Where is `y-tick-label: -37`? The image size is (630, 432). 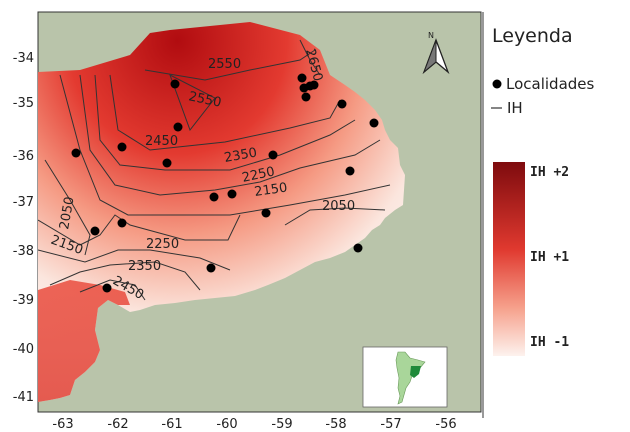 y-tick-label: -37 is located at coordinates (23, 202).